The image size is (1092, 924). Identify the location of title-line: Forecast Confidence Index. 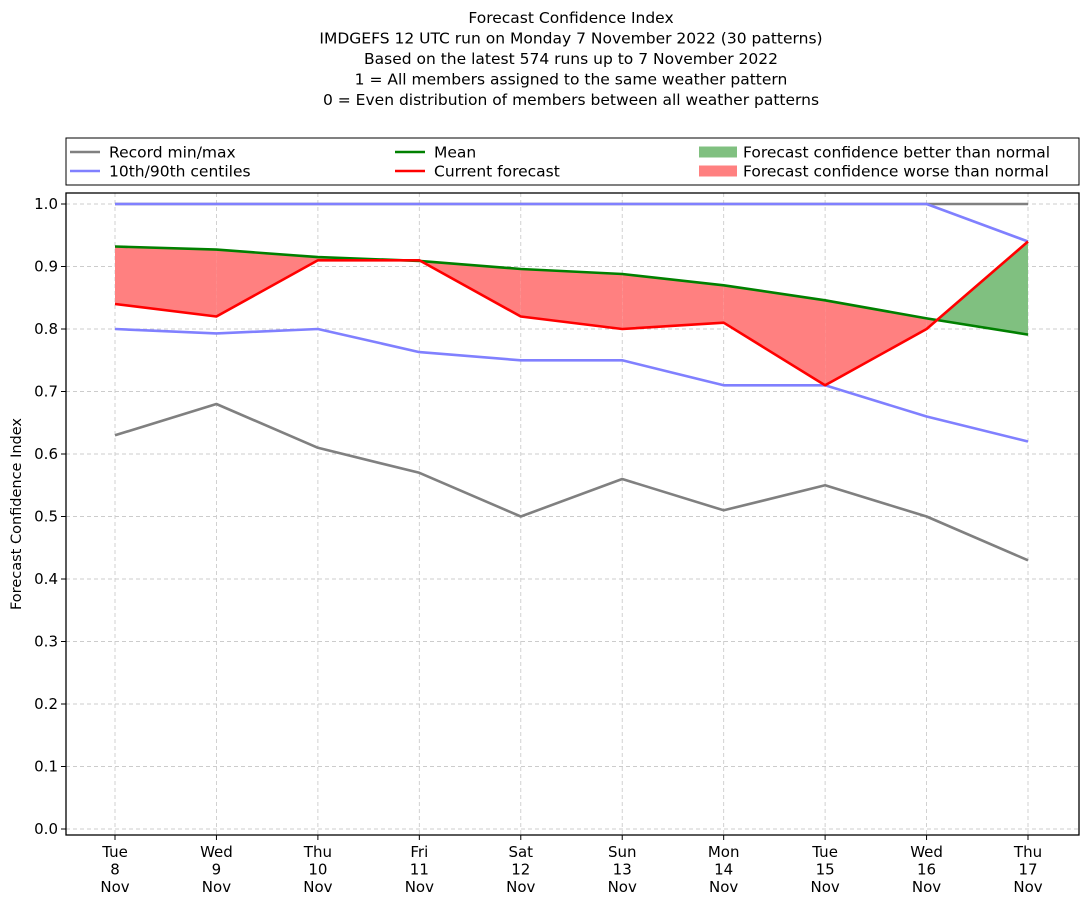
(570, 18).